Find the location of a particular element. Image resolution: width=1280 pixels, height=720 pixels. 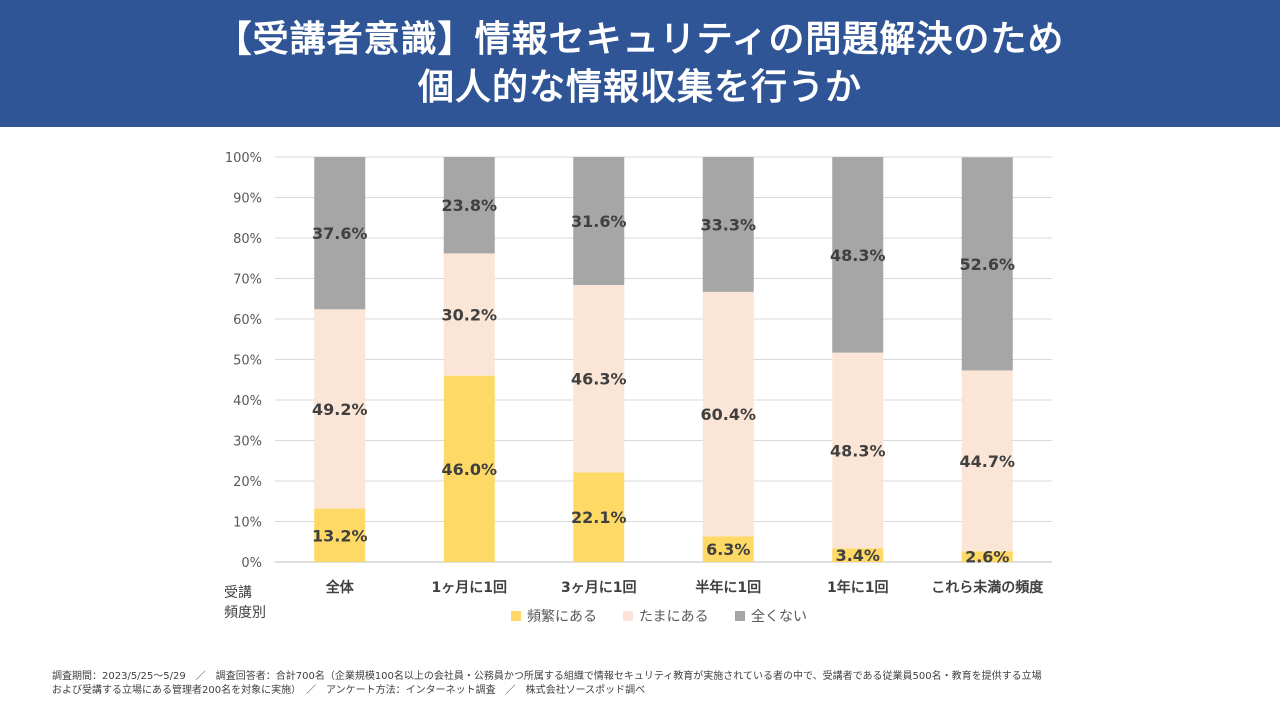

data-label: 60.4% is located at coordinates (728, 414).